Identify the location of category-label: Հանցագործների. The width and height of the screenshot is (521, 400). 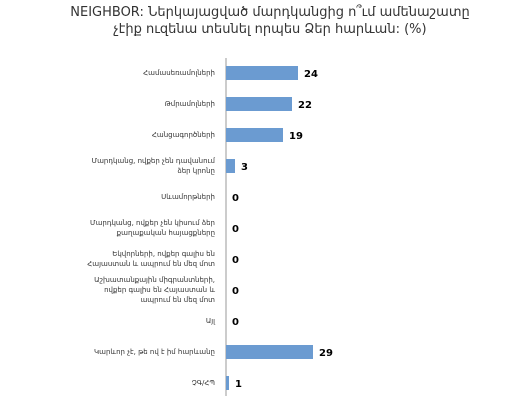
(183, 135).